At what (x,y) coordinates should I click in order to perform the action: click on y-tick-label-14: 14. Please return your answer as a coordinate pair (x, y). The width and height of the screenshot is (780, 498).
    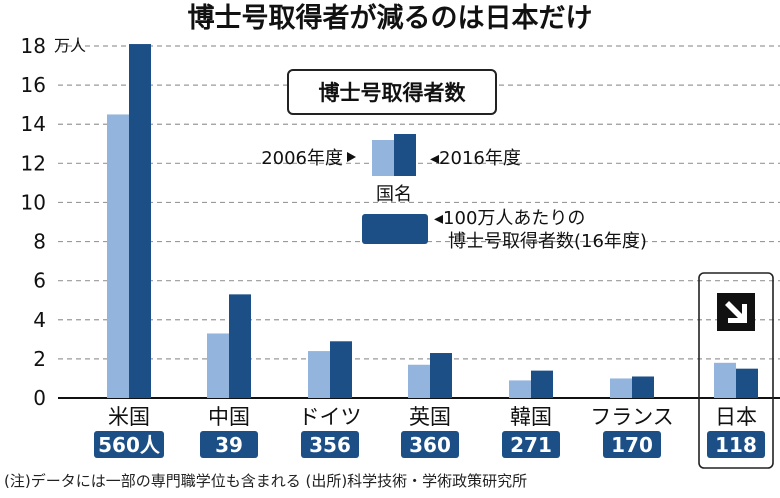
    Looking at the image, I should click on (33, 124).